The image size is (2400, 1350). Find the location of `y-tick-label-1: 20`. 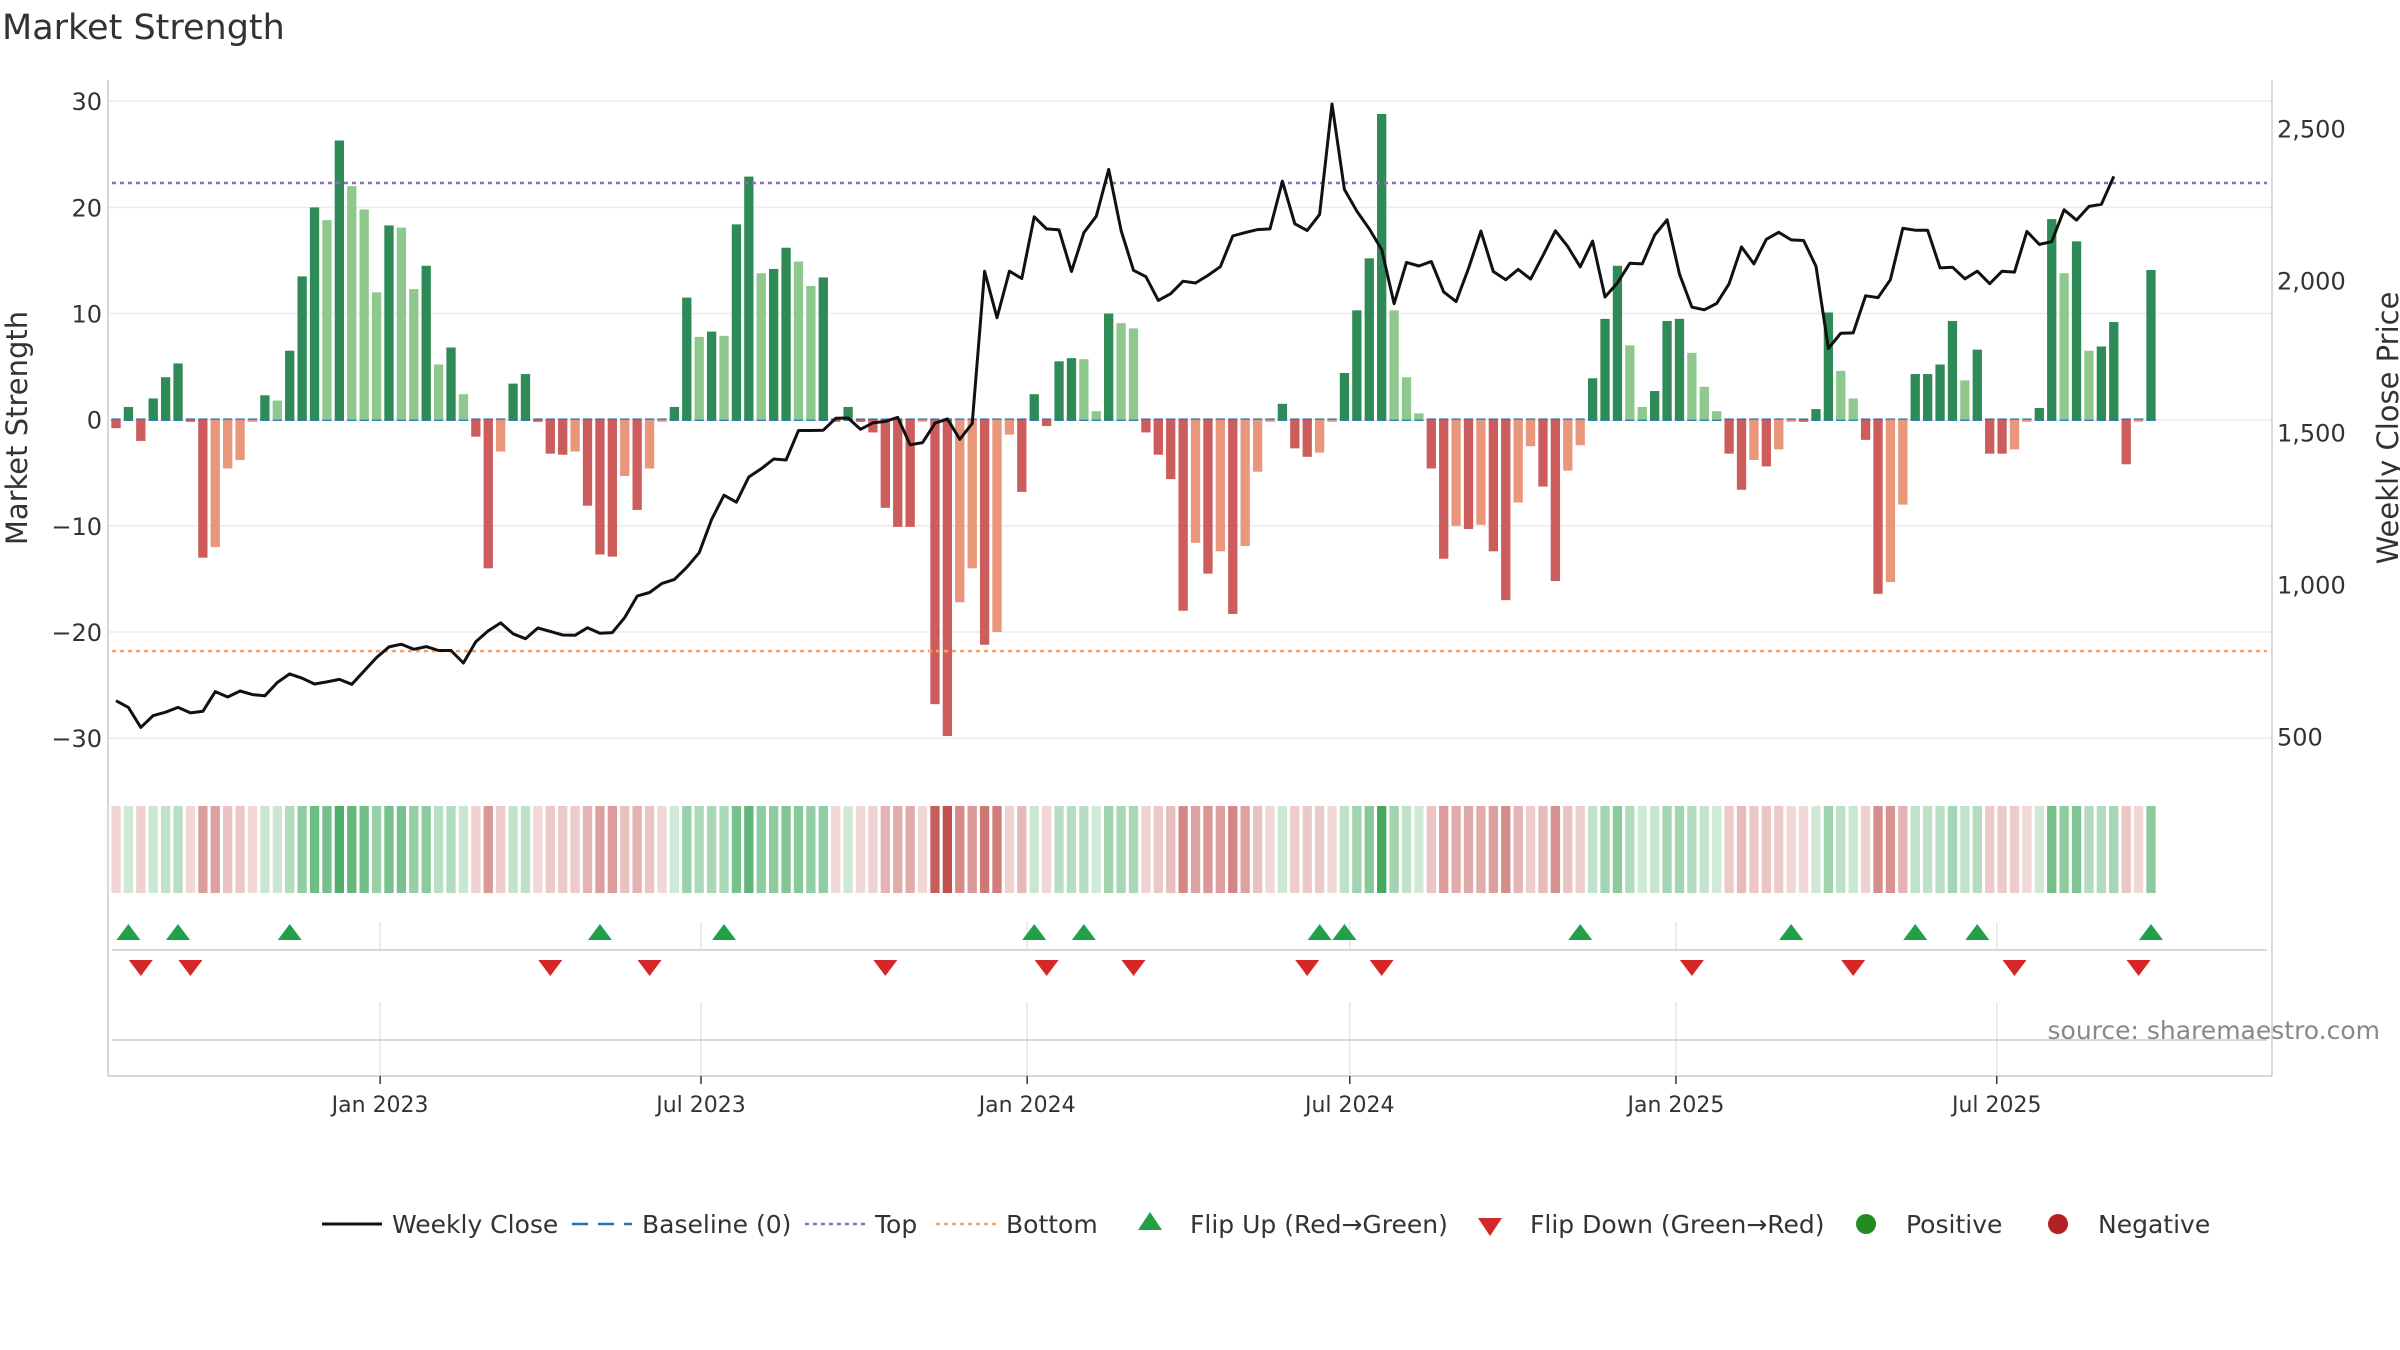

y-tick-label-1: 20 is located at coordinates (86, 208).